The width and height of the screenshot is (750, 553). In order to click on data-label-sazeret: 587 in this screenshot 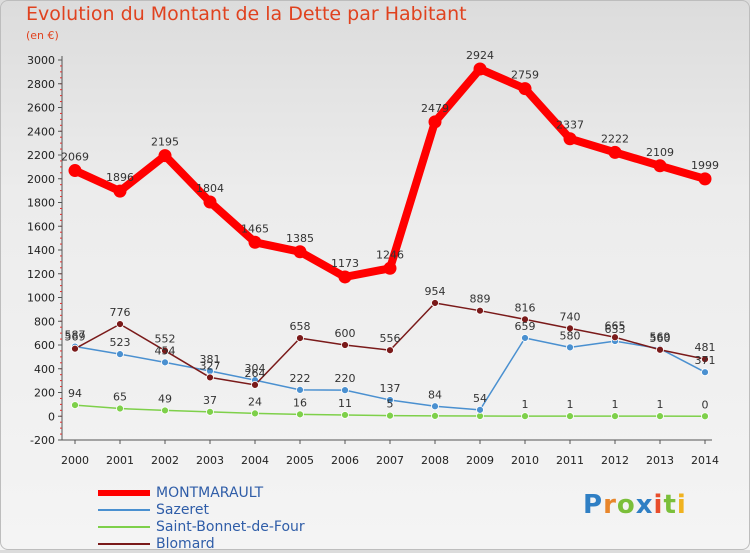, I will do `click(75, 335)`.